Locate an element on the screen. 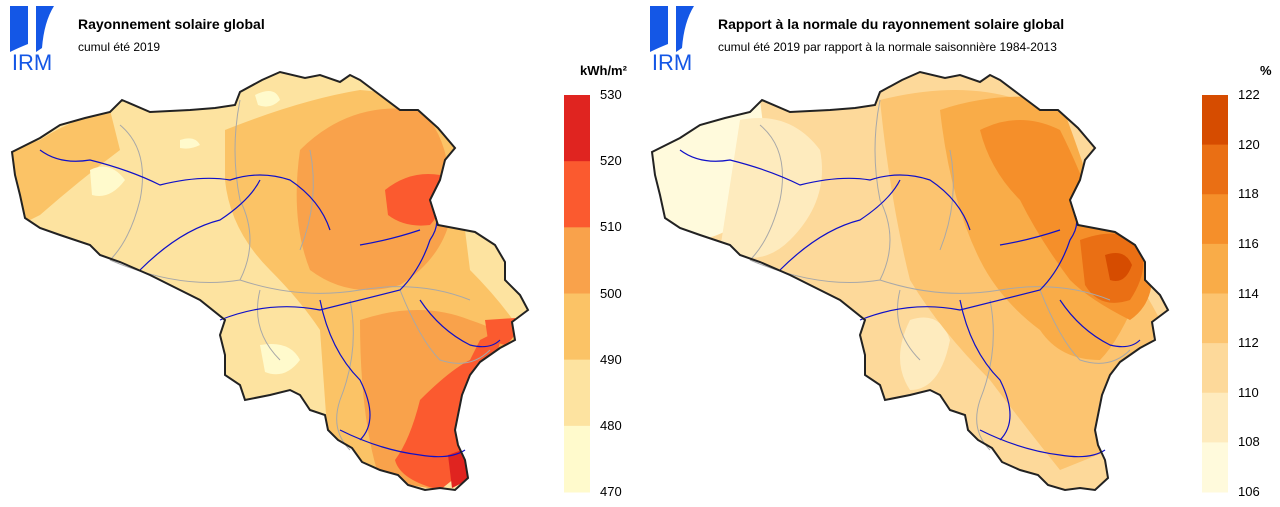 Image resolution: width=1280 pixels, height=507 pixels. map-subtitle: cumul été 2019 is located at coordinates (119, 47).